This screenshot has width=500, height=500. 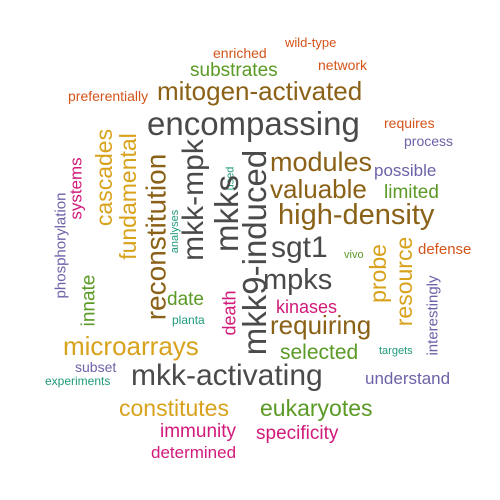 What do you see at coordinates (229, 313) in the screenshot?
I see `word-death: death` at bounding box center [229, 313].